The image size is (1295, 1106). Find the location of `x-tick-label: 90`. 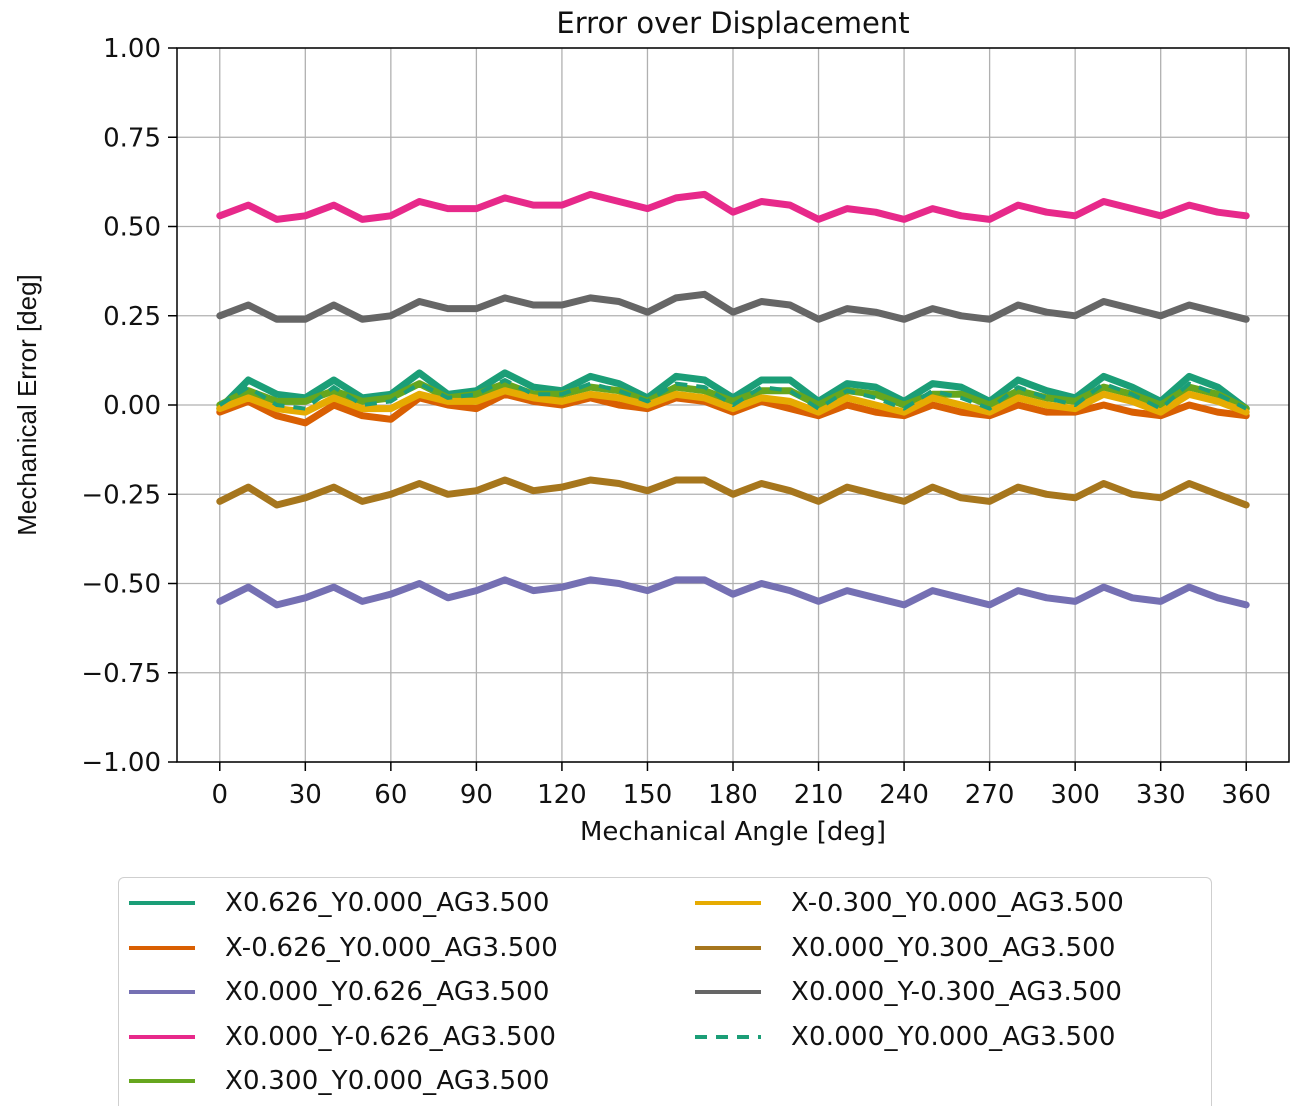

x-tick-label: 90 is located at coordinates (476, 795).